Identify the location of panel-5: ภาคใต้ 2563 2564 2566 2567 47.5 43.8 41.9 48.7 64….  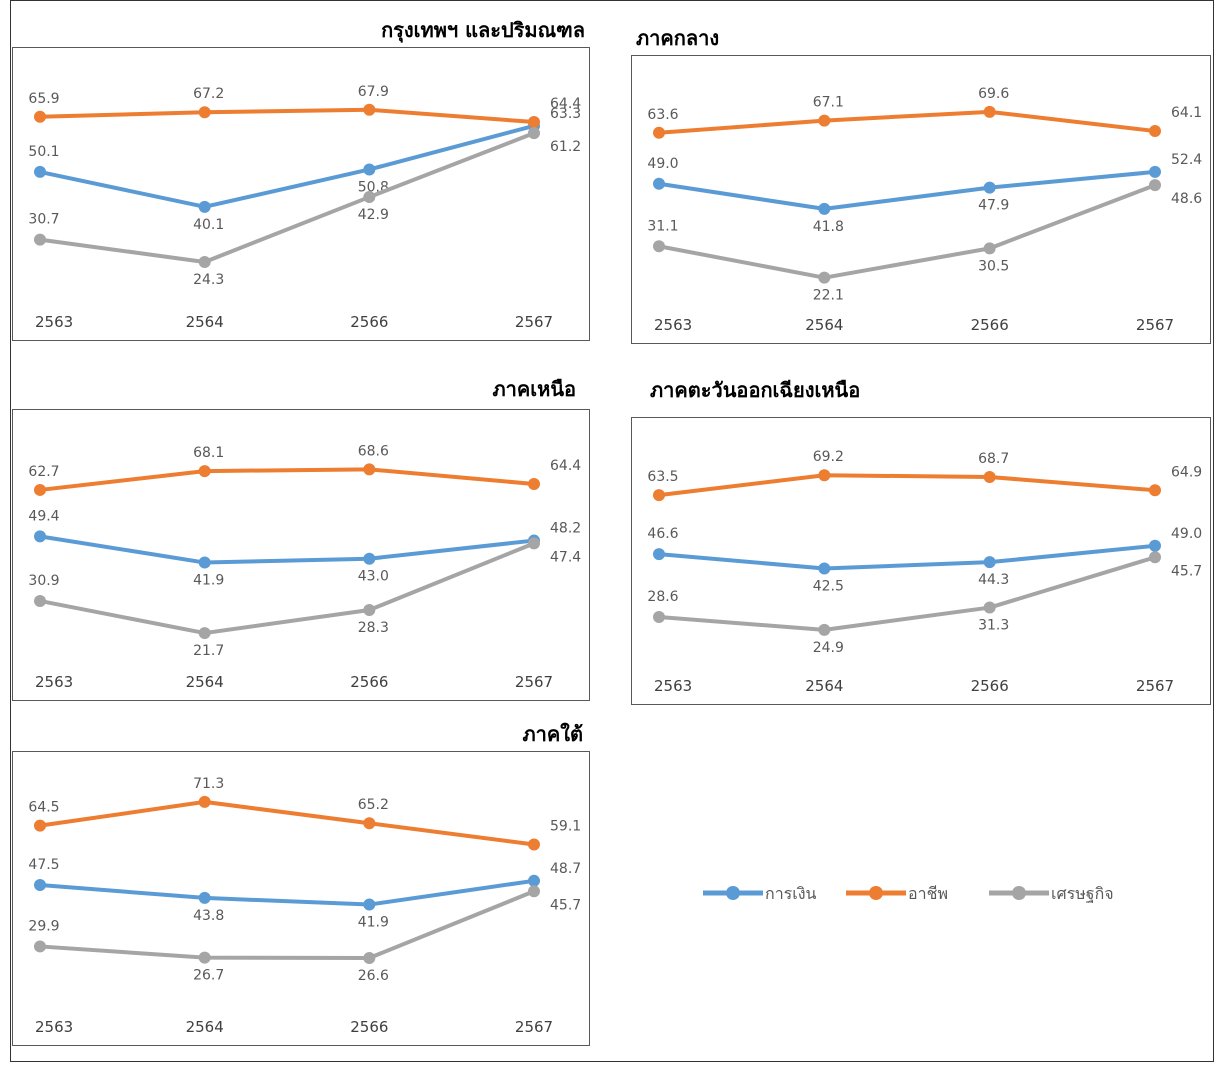
(301, 884).